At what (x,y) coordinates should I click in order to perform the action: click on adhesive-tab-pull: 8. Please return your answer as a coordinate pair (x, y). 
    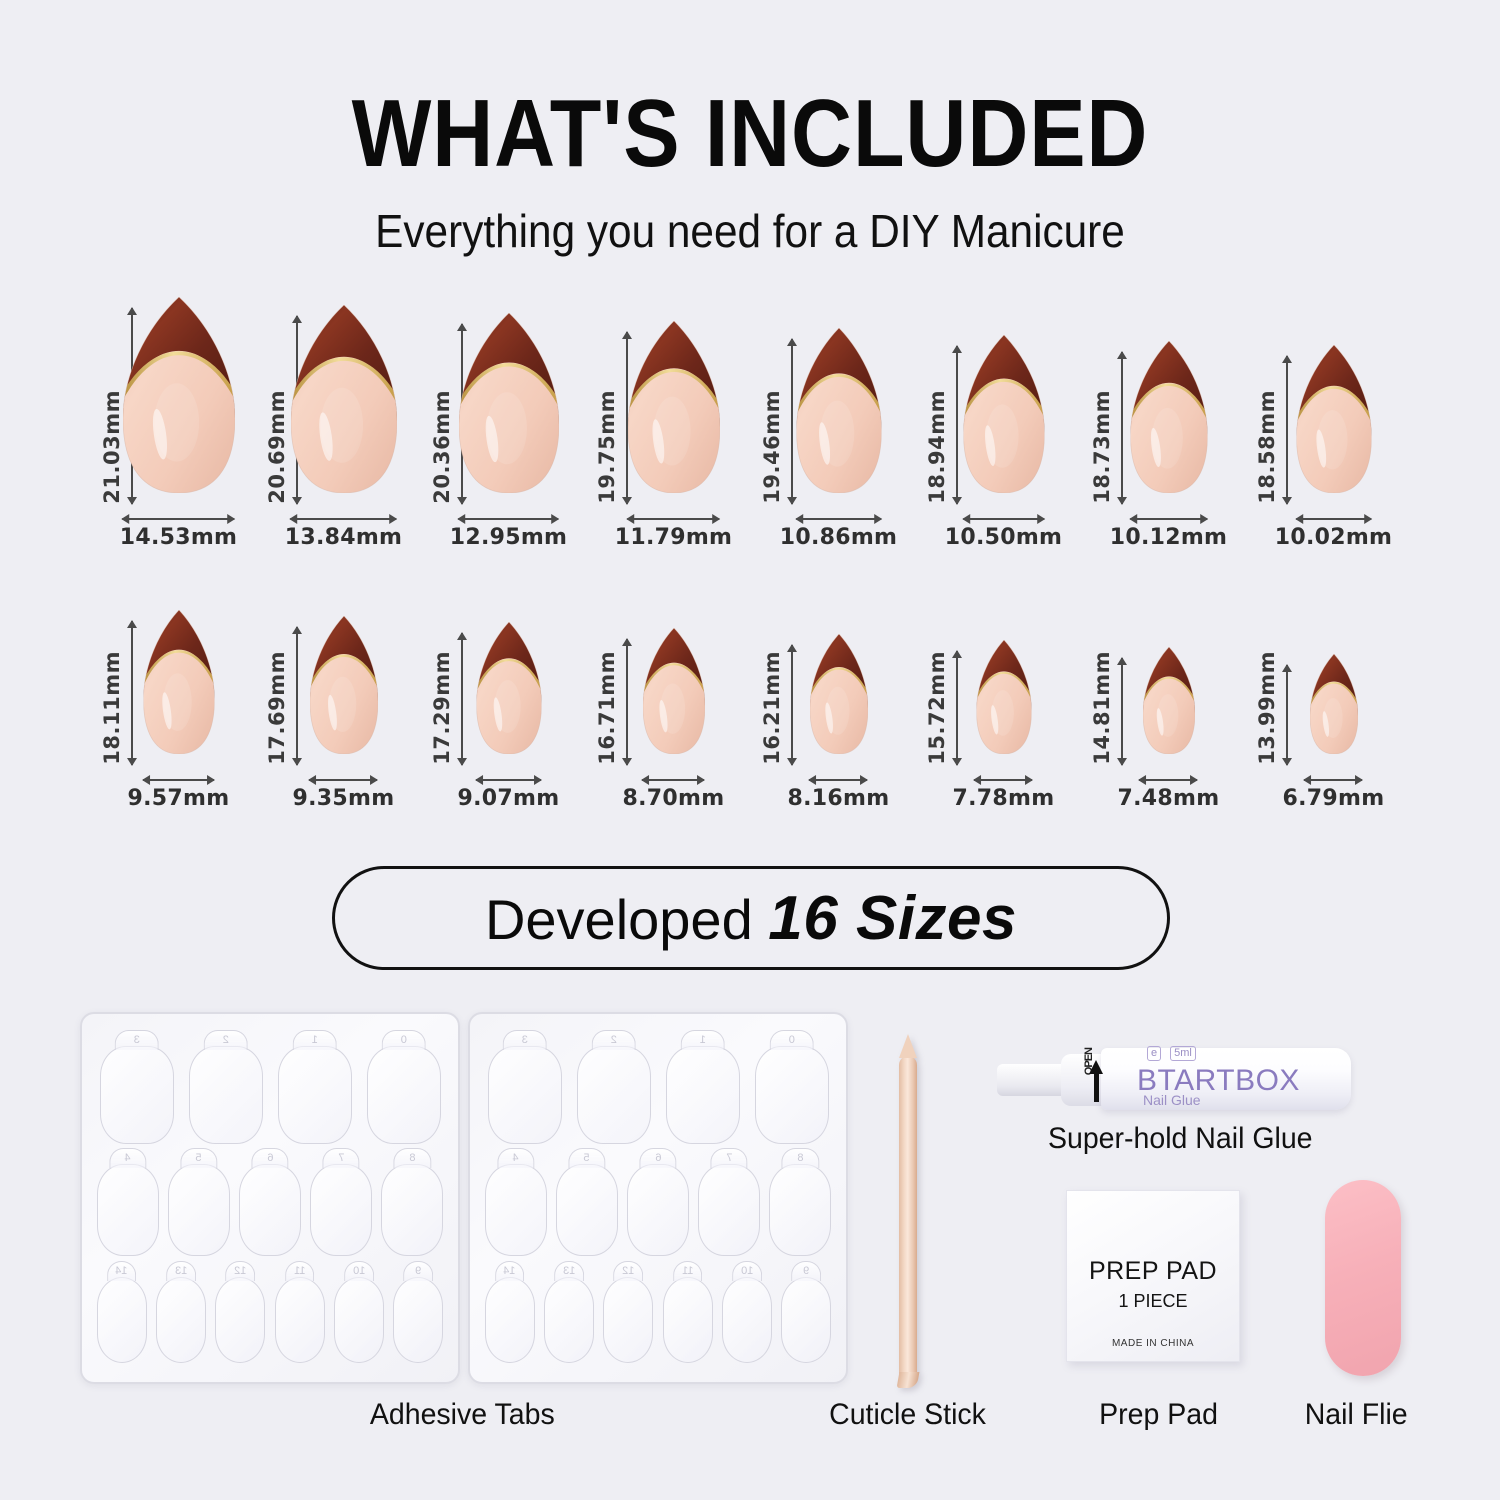
    Looking at the image, I should click on (412, 1158).